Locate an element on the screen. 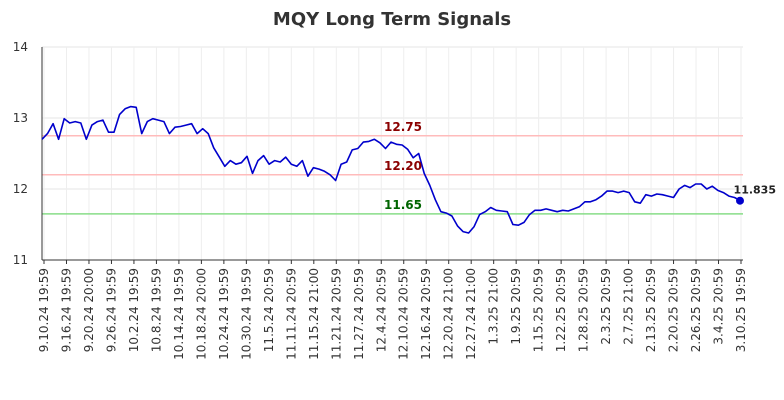  last-value-marker is located at coordinates (740, 200).